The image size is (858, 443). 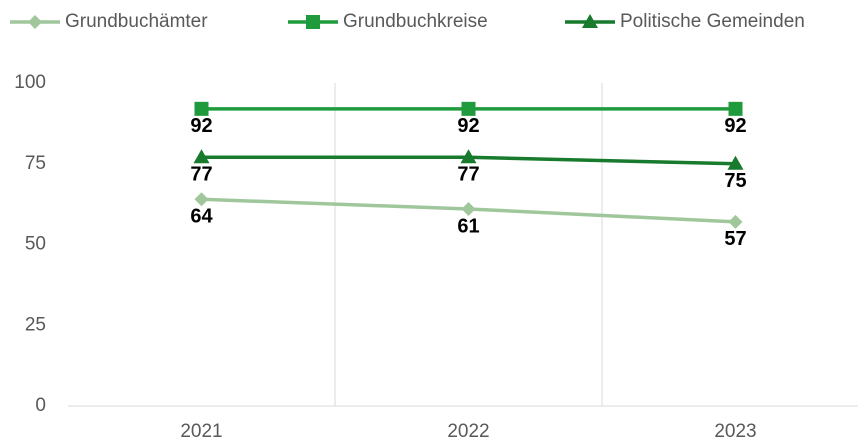 What do you see at coordinates (735, 239) in the screenshot?
I see `data-label: 57` at bounding box center [735, 239].